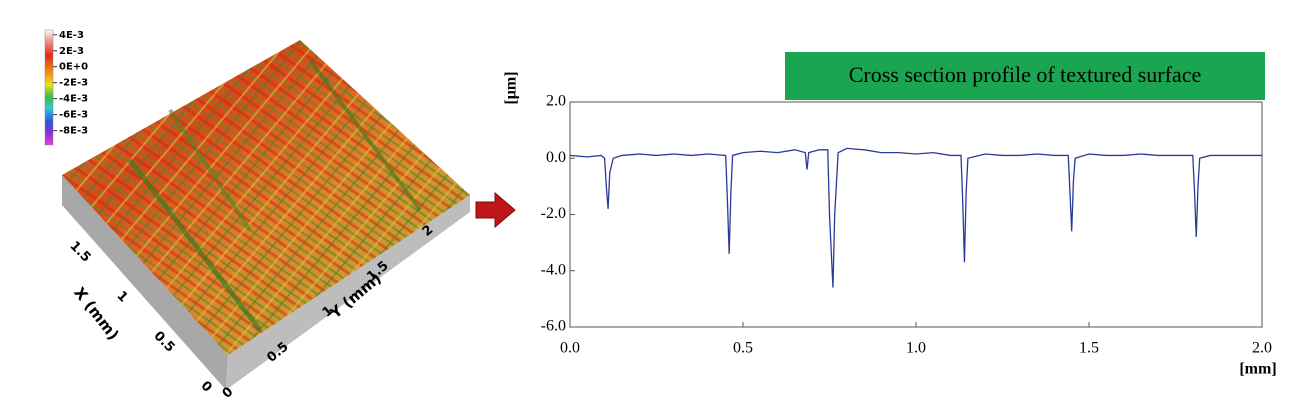  Describe the element at coordinates (743, 348) in the screenshot. I see `x-tick-label: 0.5` at that location.